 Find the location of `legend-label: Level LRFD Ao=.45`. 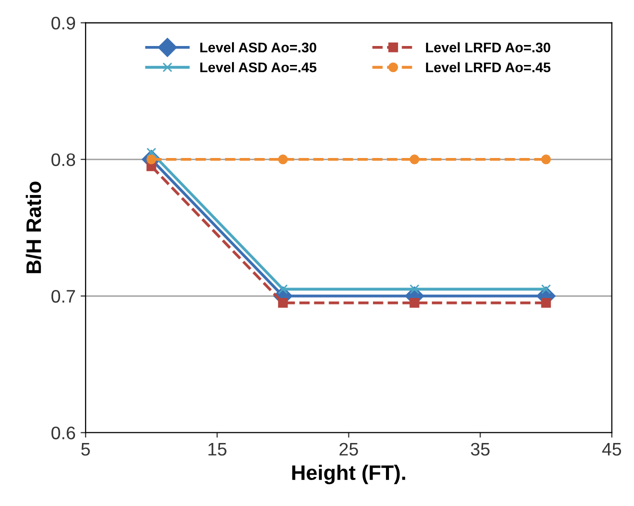

legend-label: Level LRFD Ao=.45 is located at coordinates (488, 67).